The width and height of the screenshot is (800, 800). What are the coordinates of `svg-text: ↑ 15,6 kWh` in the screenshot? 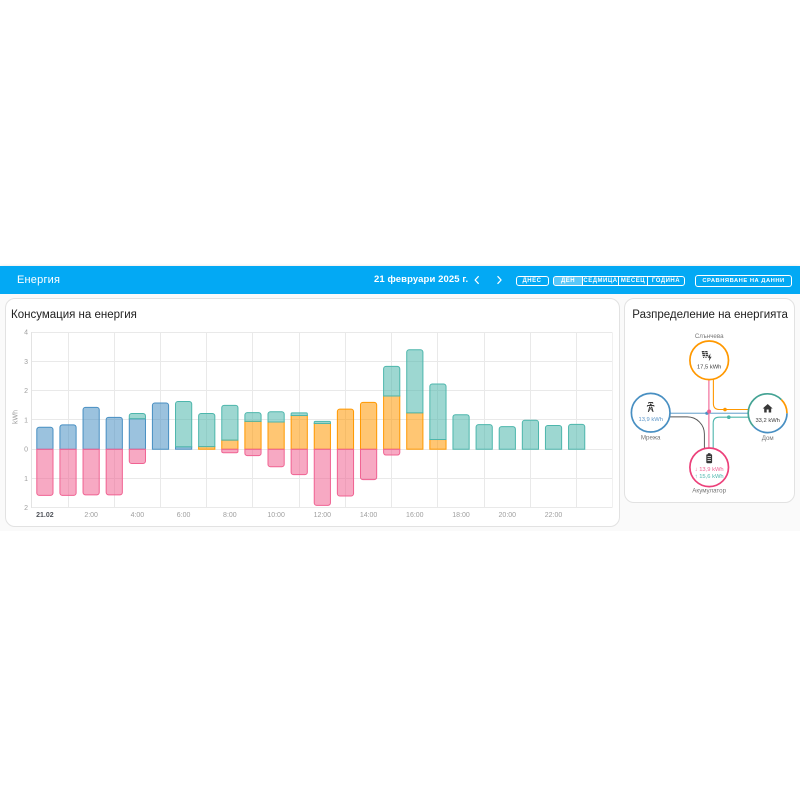 It's located at (709, 477).